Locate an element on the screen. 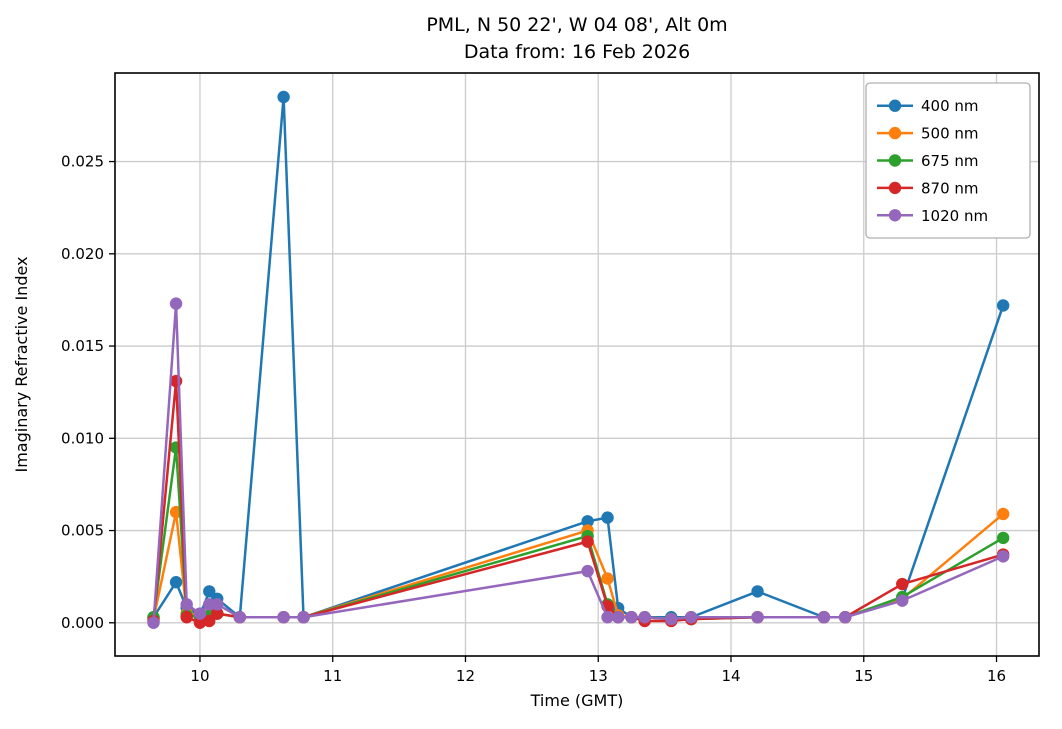 Image resolution: width=1062 pixels, height=729 pixels. legend-label: 675 nm is located at coordinates (950, 161).